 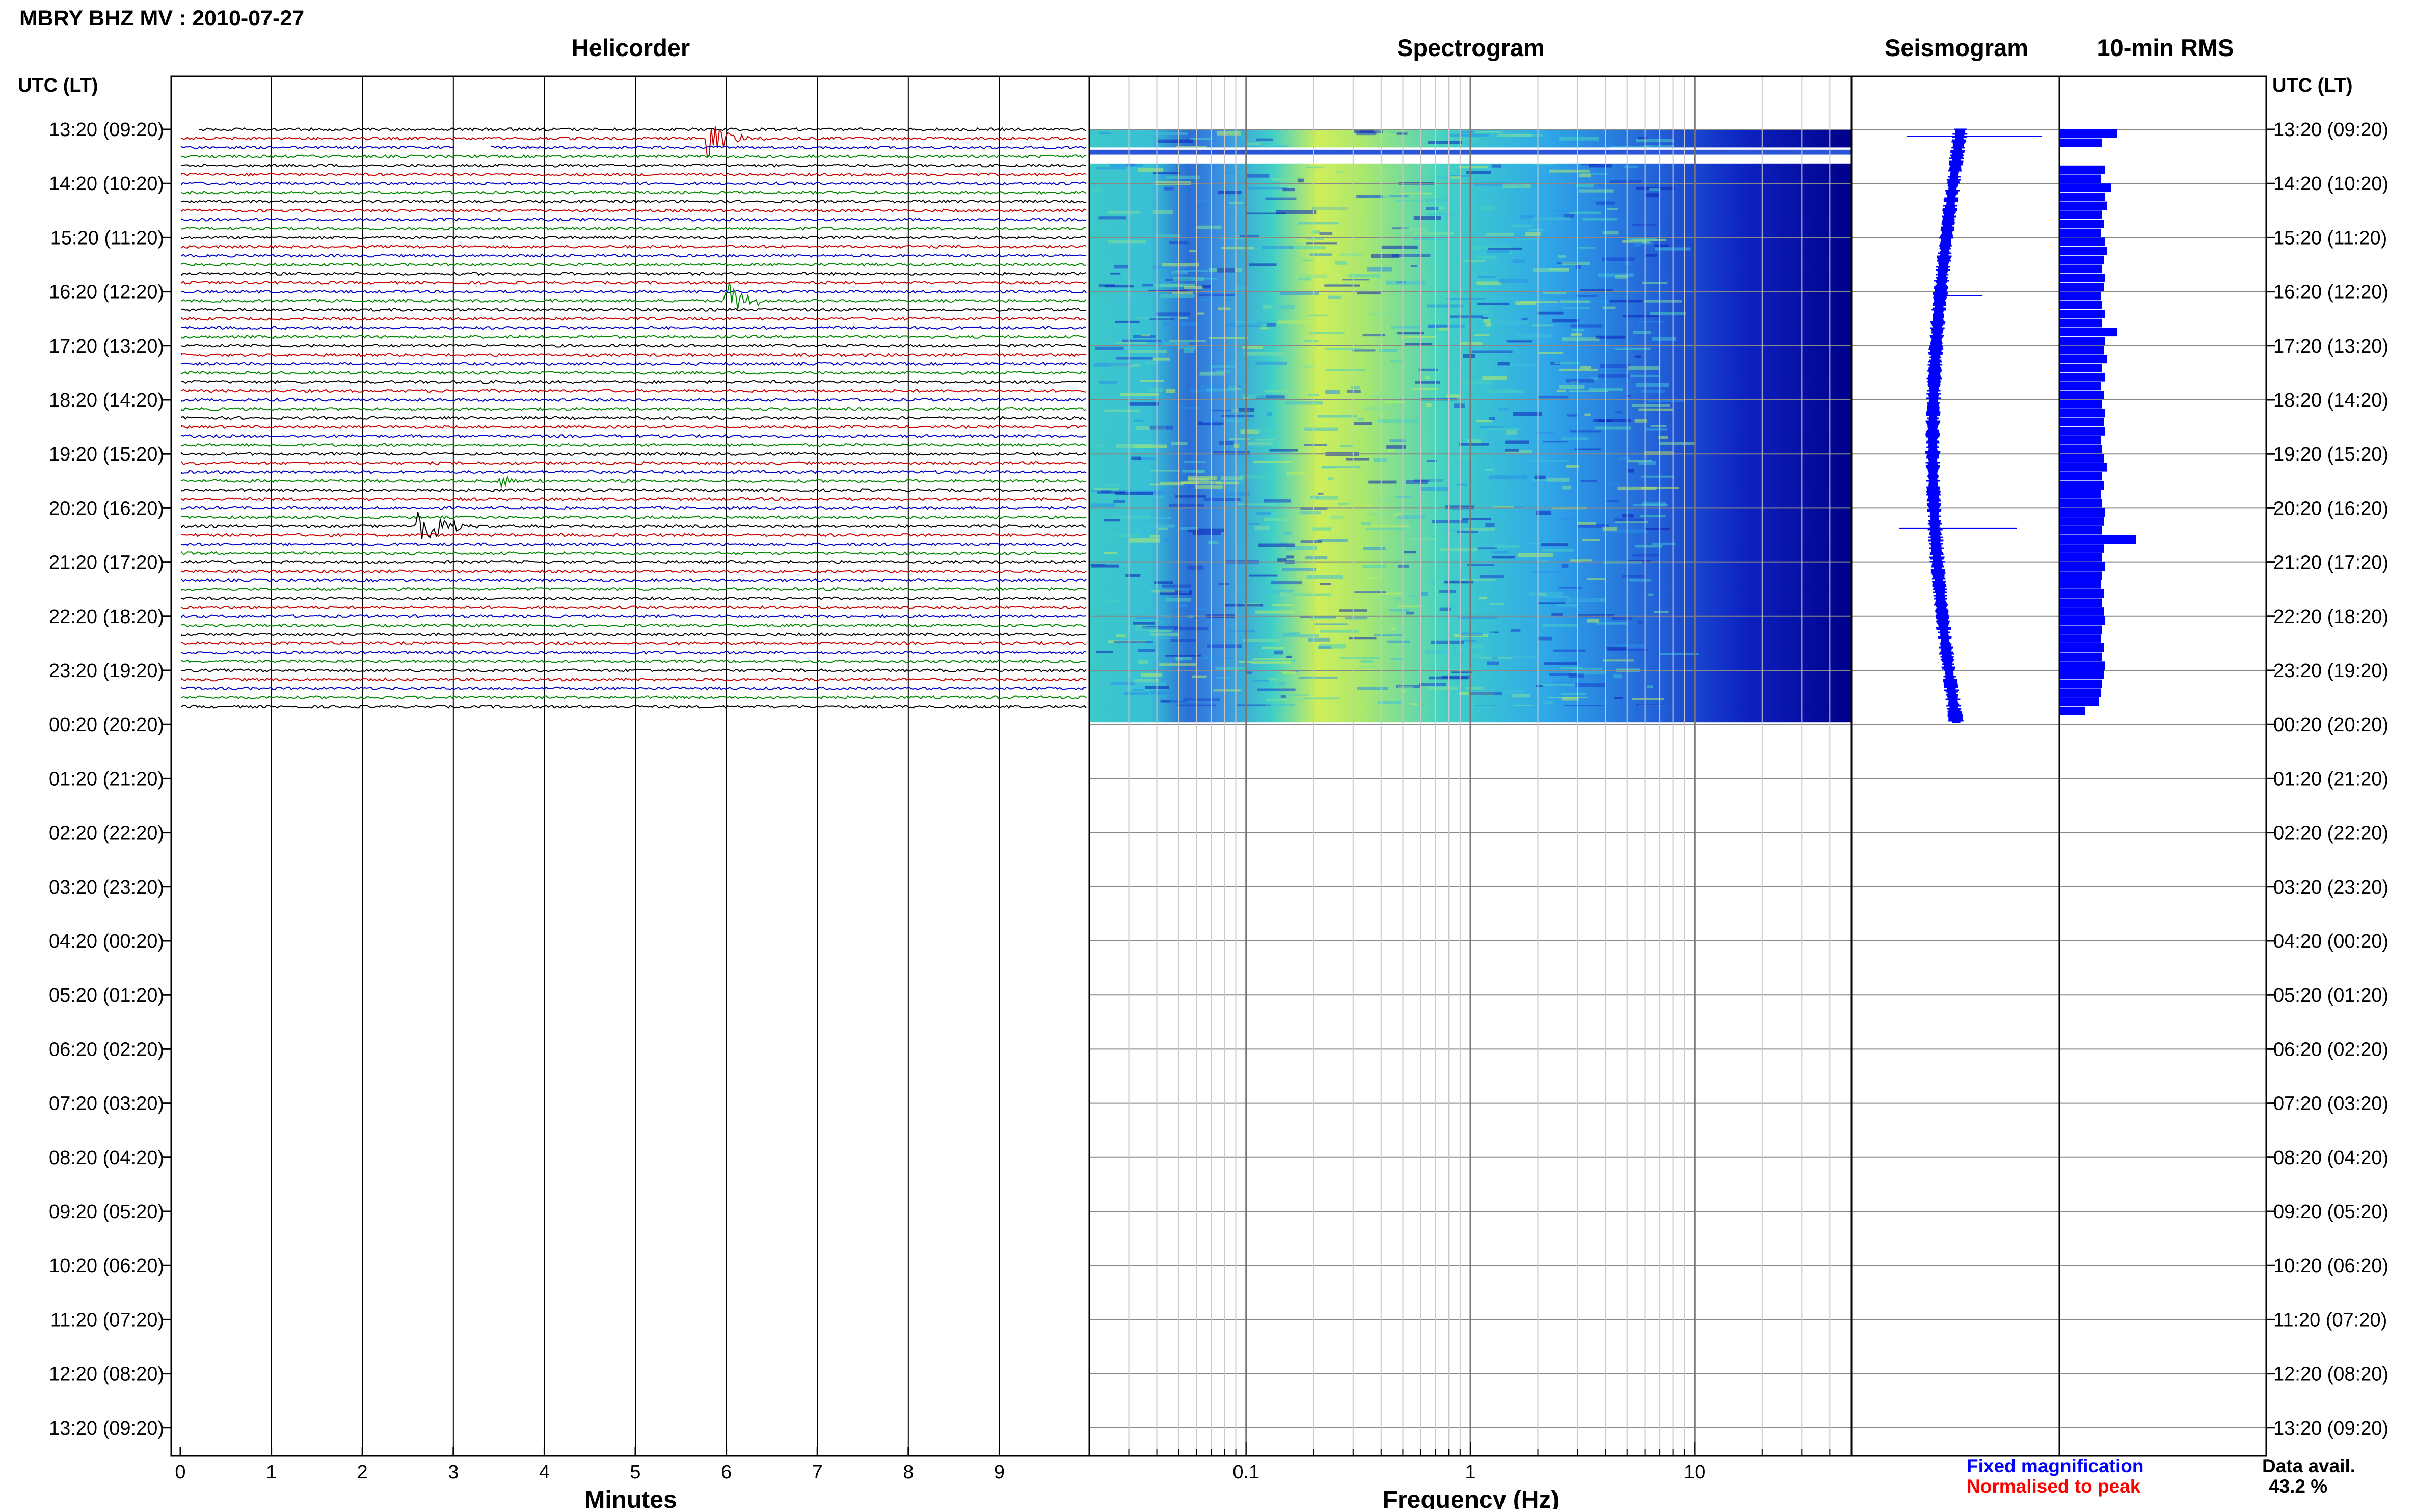 I want to click on time-label-right: 08:20 (04:20), so click(x=2331, y=1158).